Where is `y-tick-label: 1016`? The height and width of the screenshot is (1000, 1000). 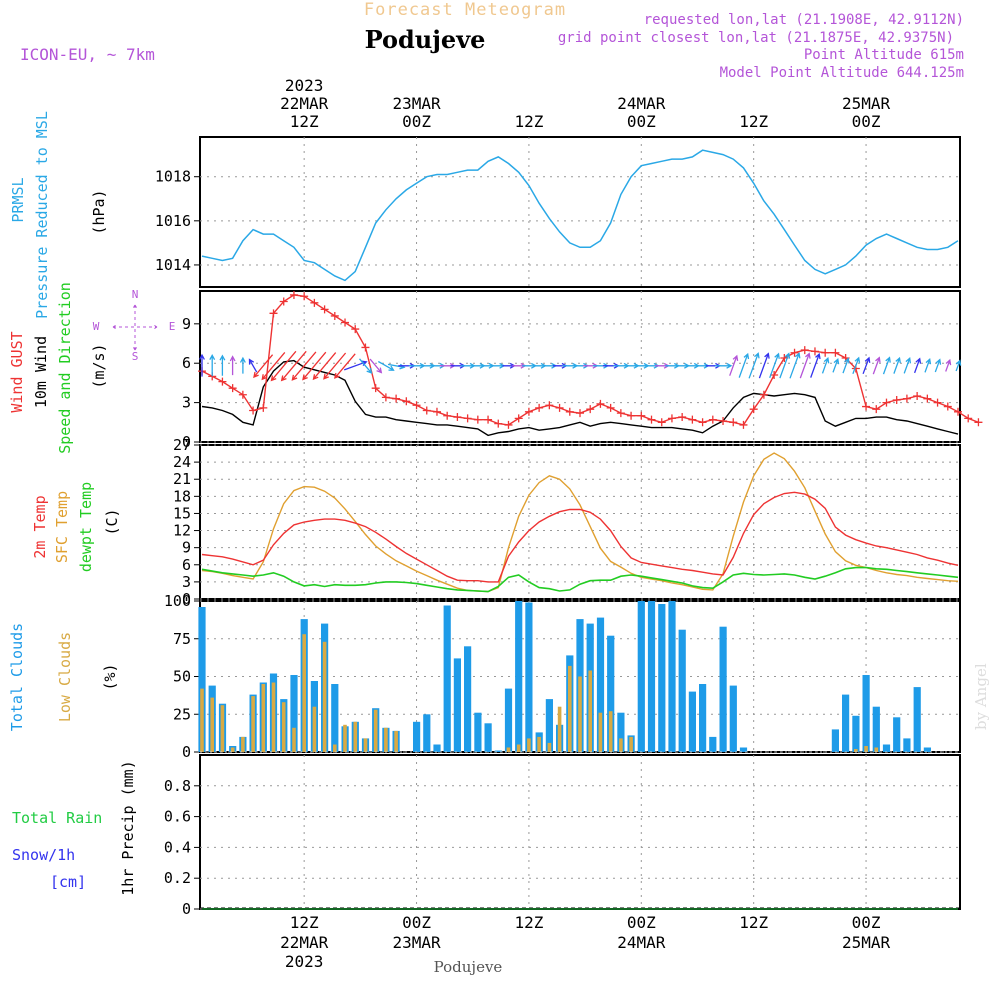
y-tick-label: 1016 is located at coordinates (173, 221).